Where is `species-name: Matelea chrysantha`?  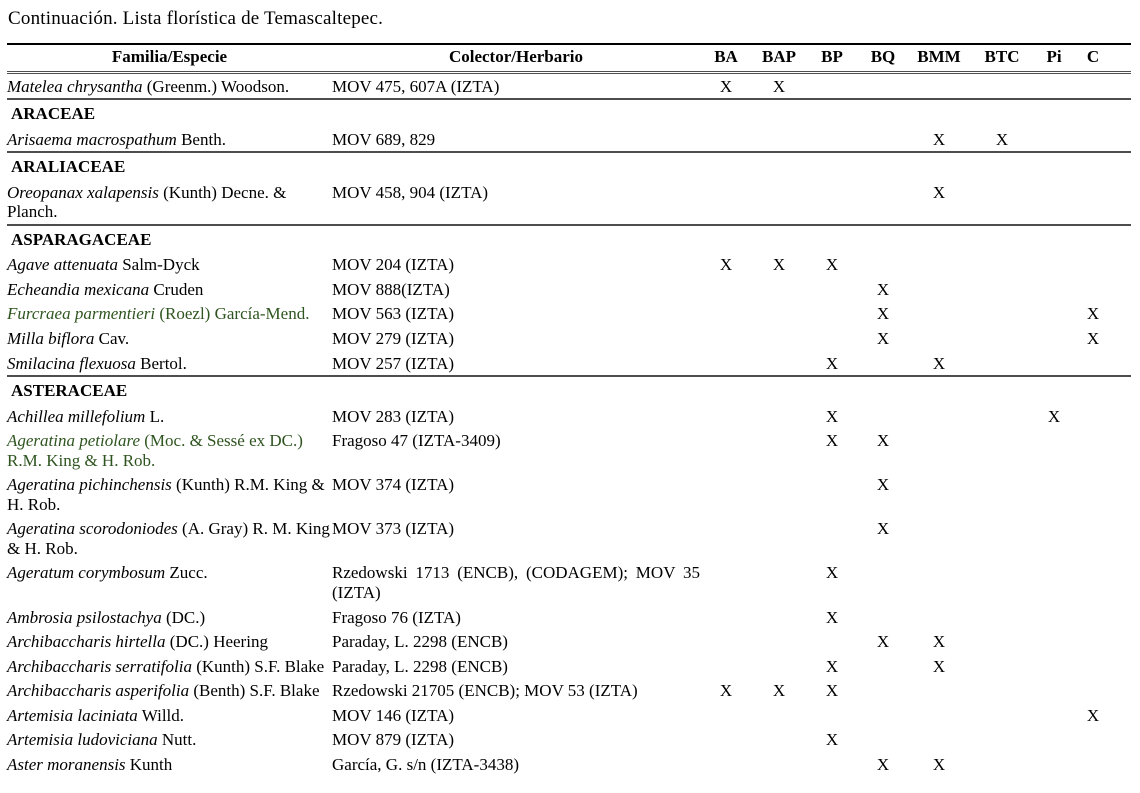 species-name: Matelea chrysantha is located at coordinates (75, 86).